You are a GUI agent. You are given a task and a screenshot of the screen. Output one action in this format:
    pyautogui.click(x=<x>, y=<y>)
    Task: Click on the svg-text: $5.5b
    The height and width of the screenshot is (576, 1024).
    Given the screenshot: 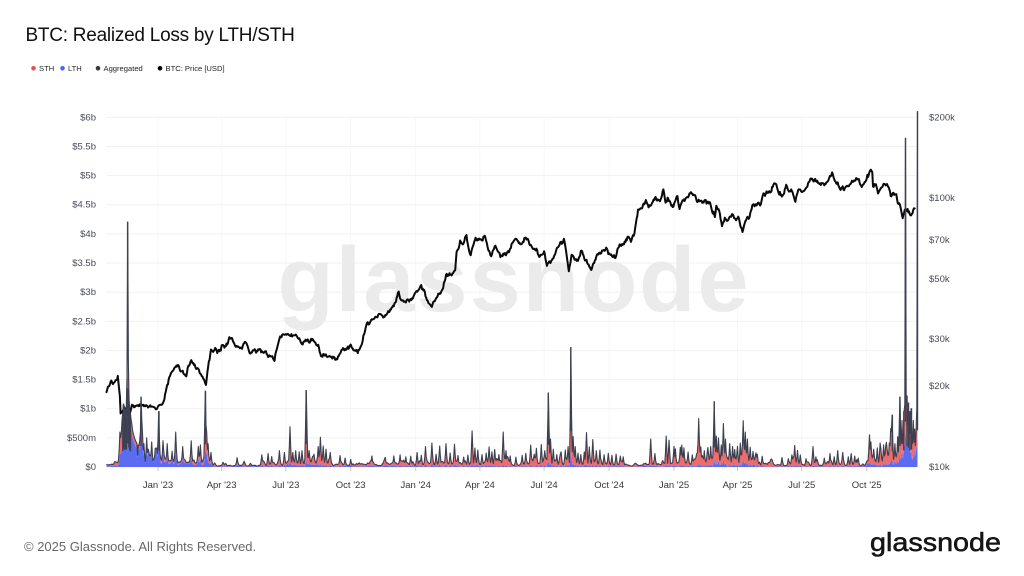 What is the action you would take?
    pyautogui.click(x=84, y=146)
    